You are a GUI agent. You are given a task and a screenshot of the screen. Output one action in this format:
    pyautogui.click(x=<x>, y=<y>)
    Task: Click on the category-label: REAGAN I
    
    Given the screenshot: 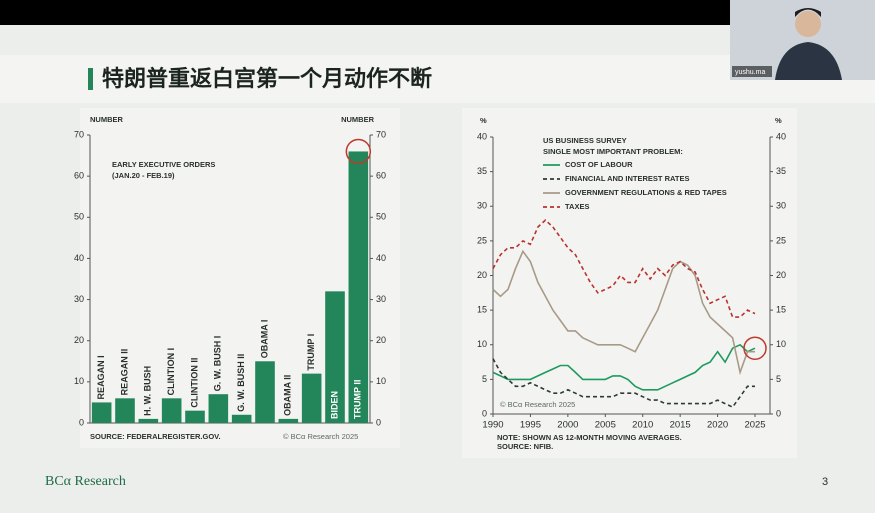 What is the action you would take?
    pyautogui.click(x=101, y=377)
    